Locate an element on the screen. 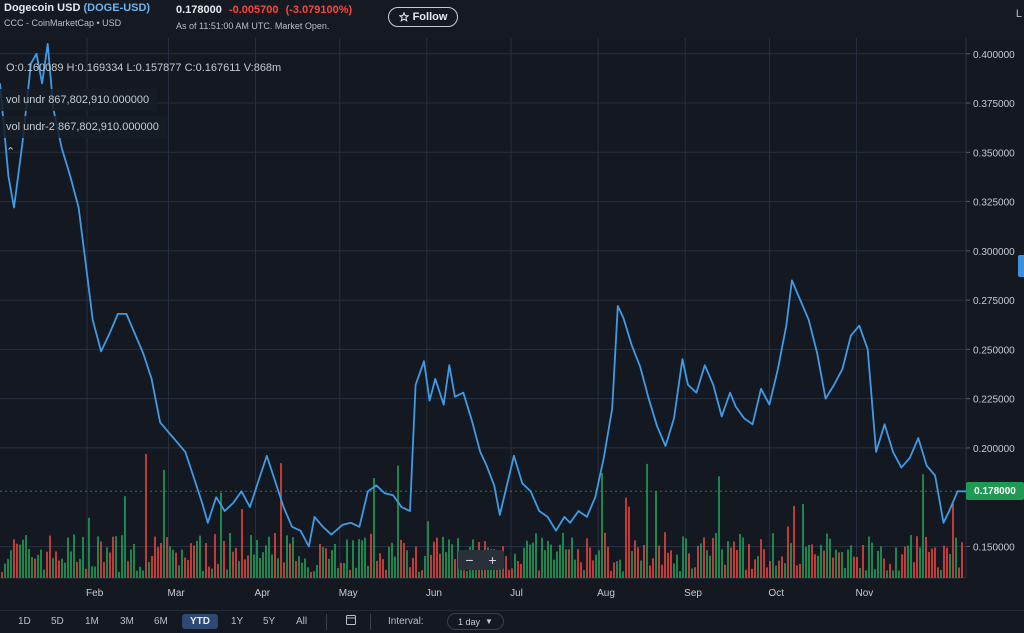  zoom-in-button: + is located at coordinates (492, 560).